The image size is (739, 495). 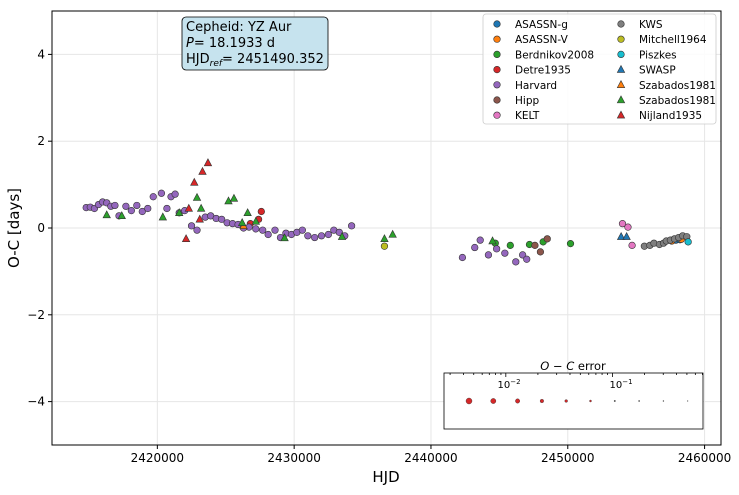 What do you see at coordinates (677, 86) in the screenshot?
I see `legend-label-szabados1981-11: Szabados1981` at bounding box center [677, 86].